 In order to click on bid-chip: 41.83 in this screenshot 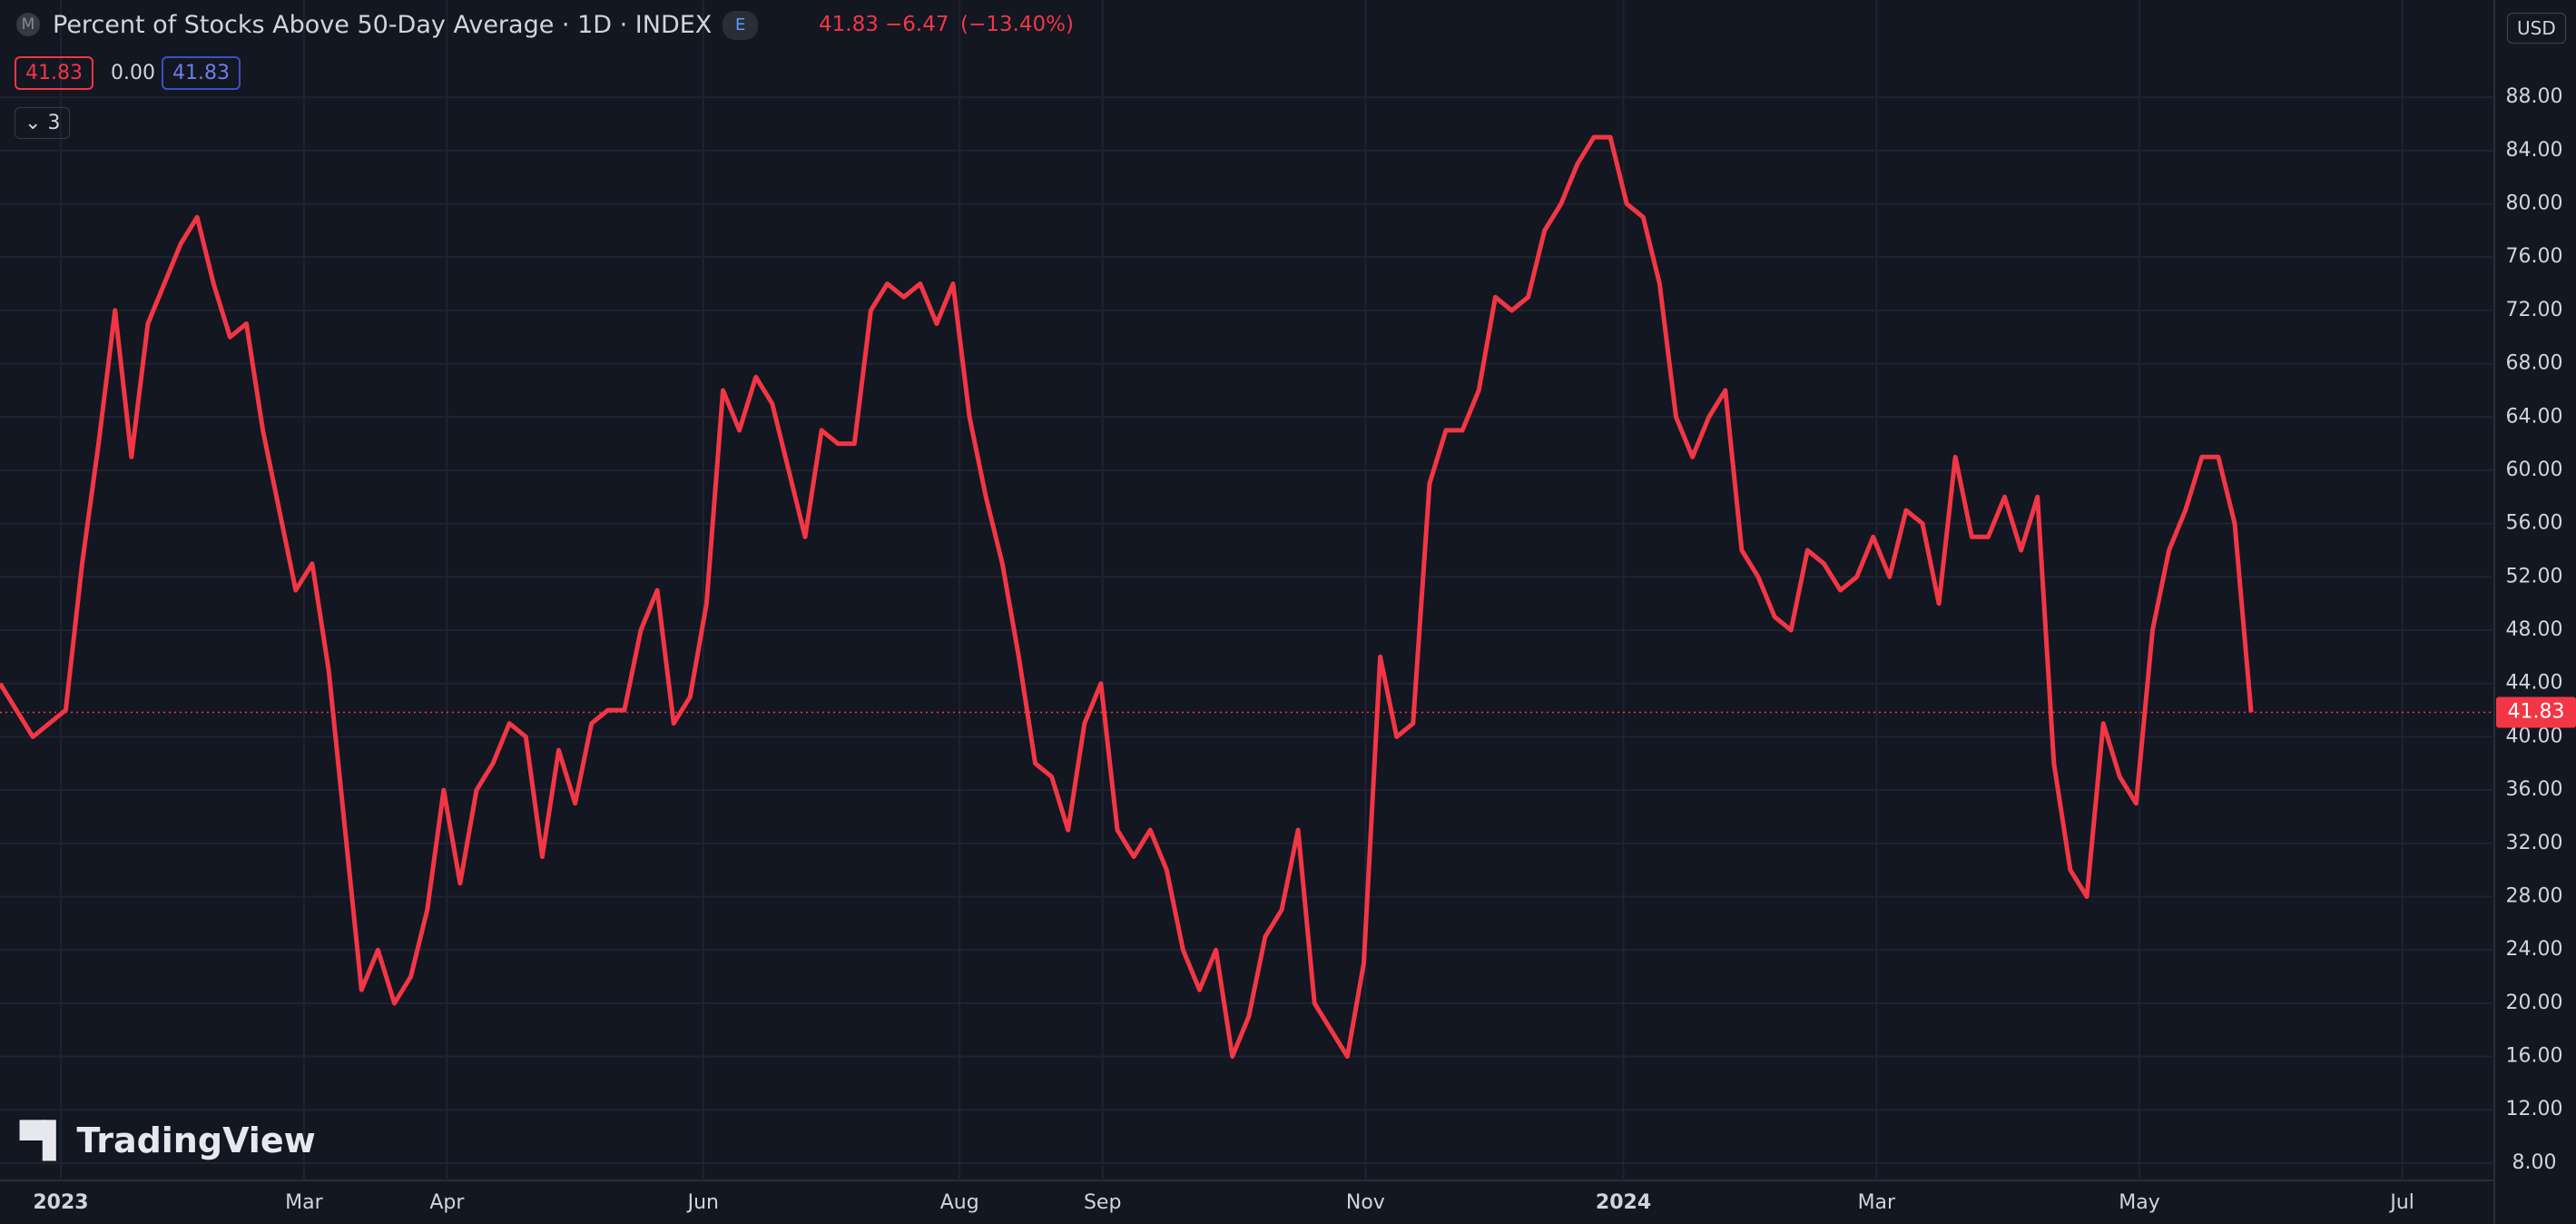, I will do `click(54, 73)`.